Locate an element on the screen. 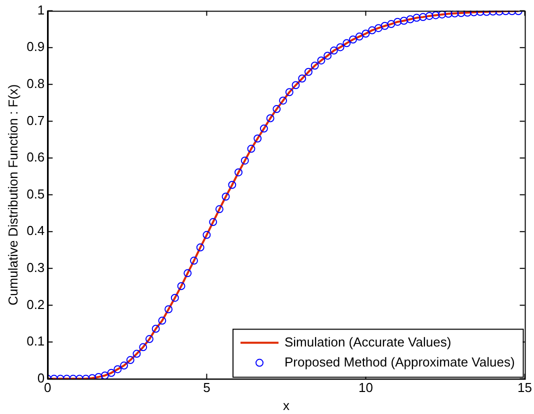 The width and height of the screenshot is (534, 414). legend-label: Simulation (Accurate Values) is located at coordinates (368, 342).